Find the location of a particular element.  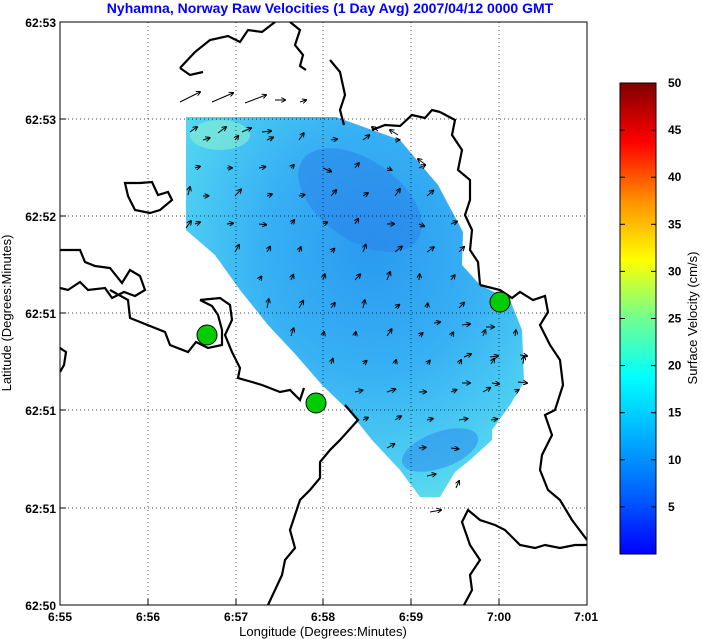

colorbar-tick-label: 25 is located at coordinates (675, 319).